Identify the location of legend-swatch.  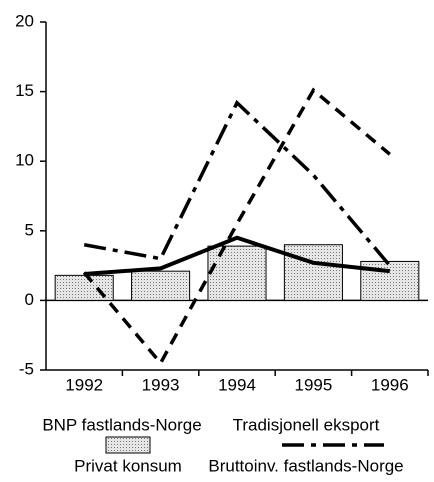
(128, 445).